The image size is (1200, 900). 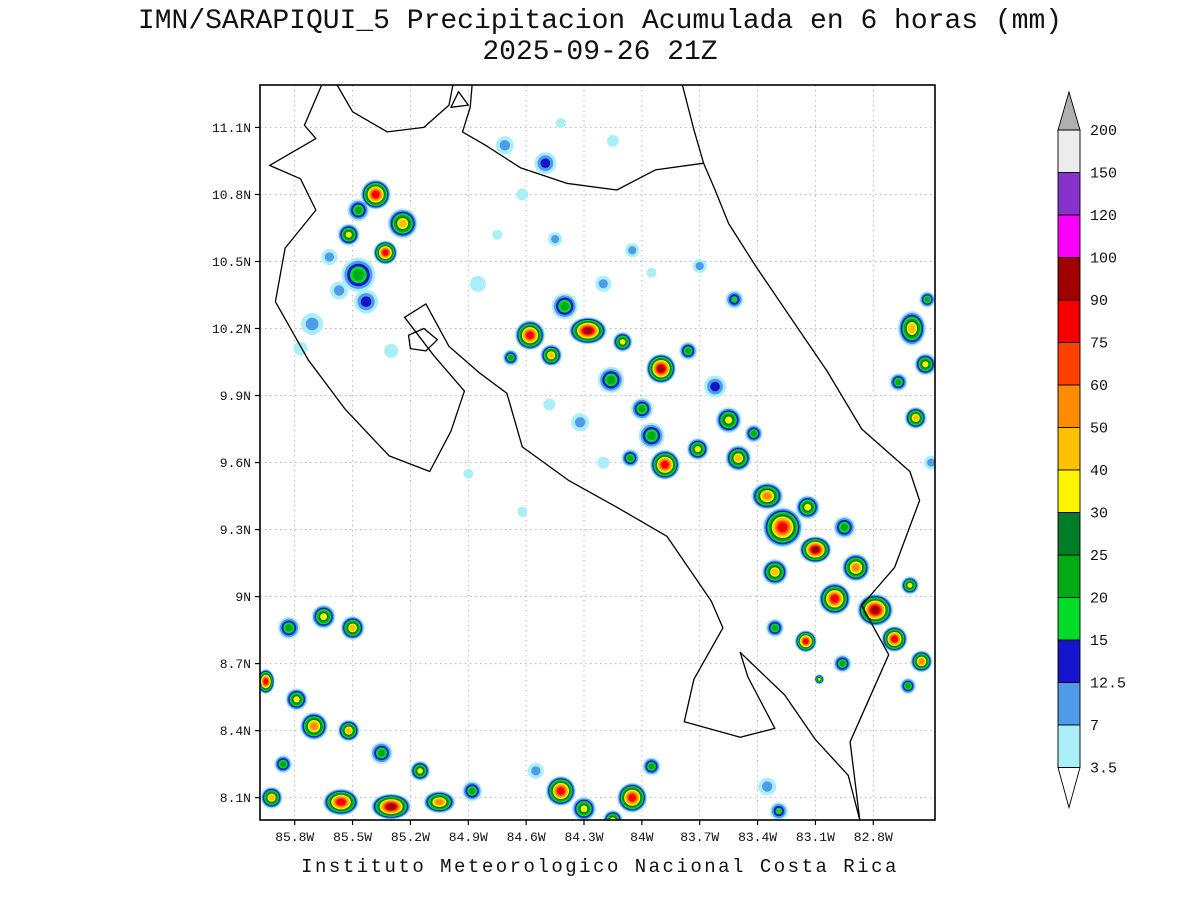 What do you see at coordinates (1099, 556) in the screenshot?
I see `colorbar-label: 25` at bounding box center [1099, 556].